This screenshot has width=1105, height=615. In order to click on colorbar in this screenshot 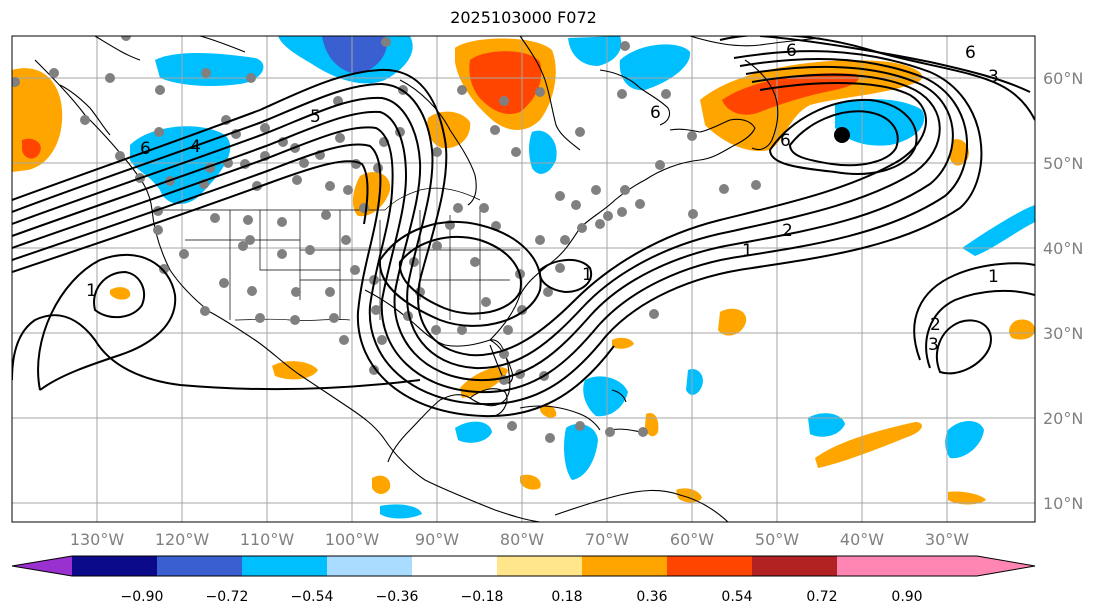, I will do `click(523, 566)`.